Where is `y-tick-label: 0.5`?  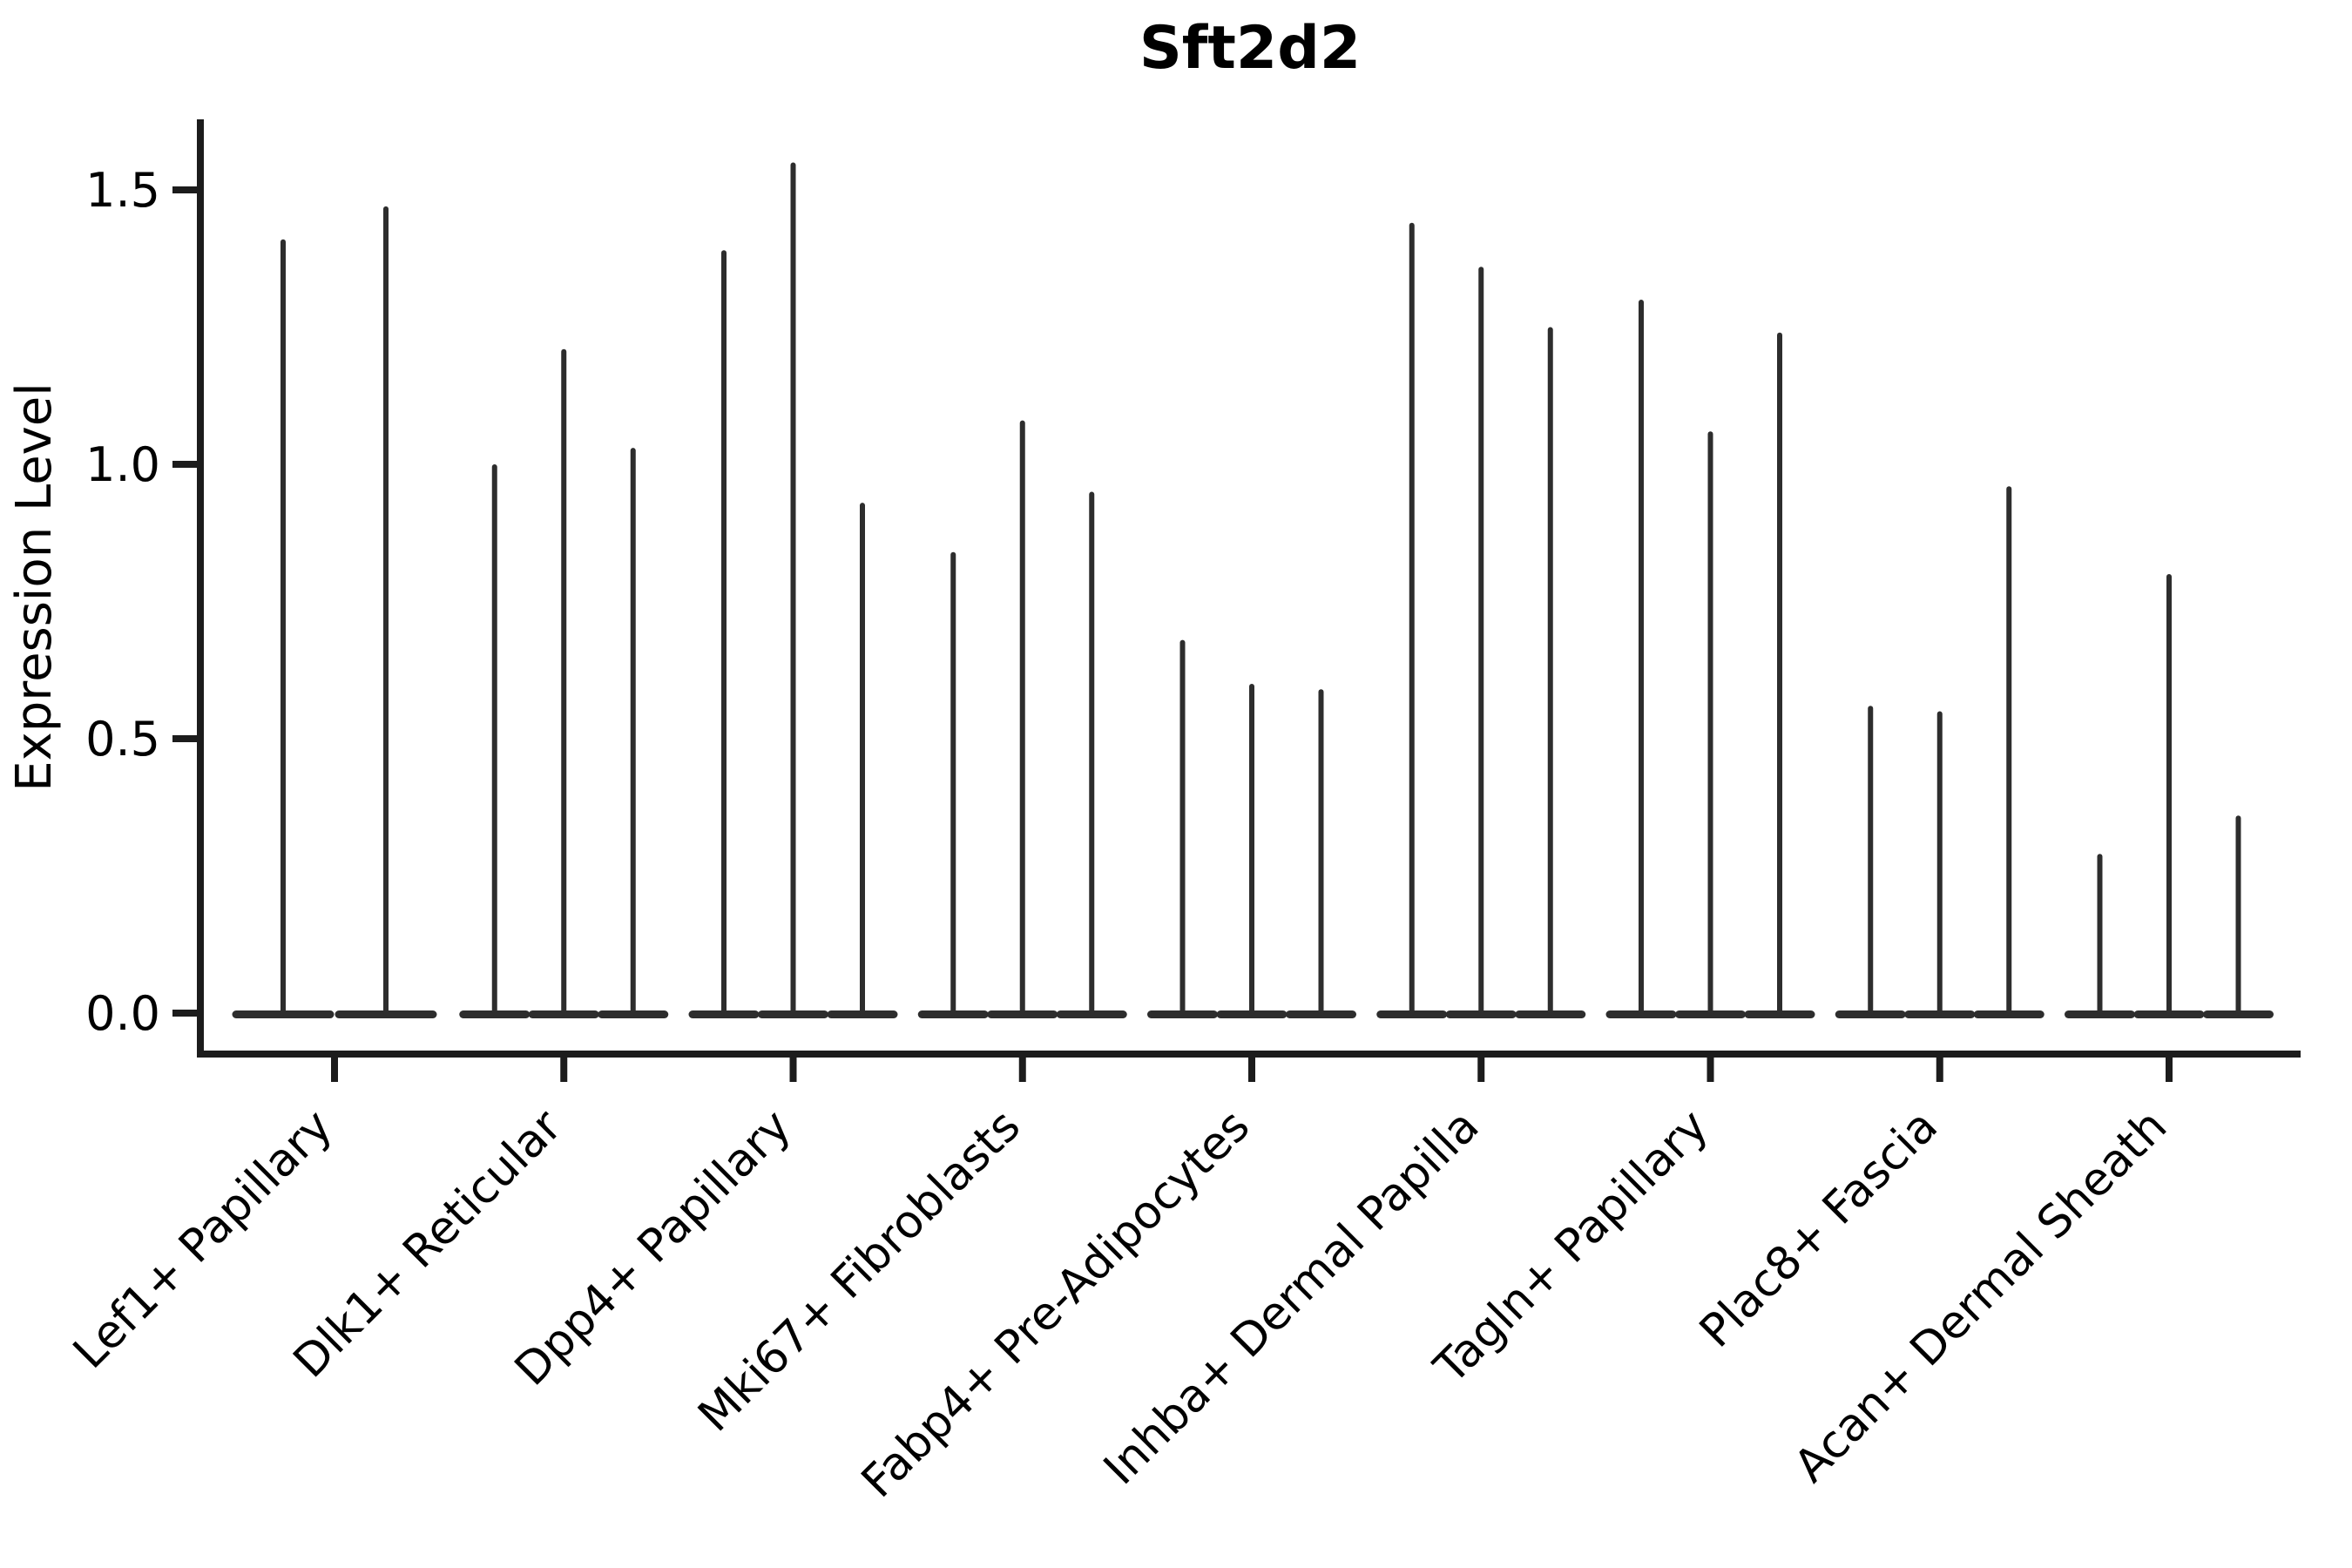
y-tick-label: 0.5 is located at coordinates (122, 739).